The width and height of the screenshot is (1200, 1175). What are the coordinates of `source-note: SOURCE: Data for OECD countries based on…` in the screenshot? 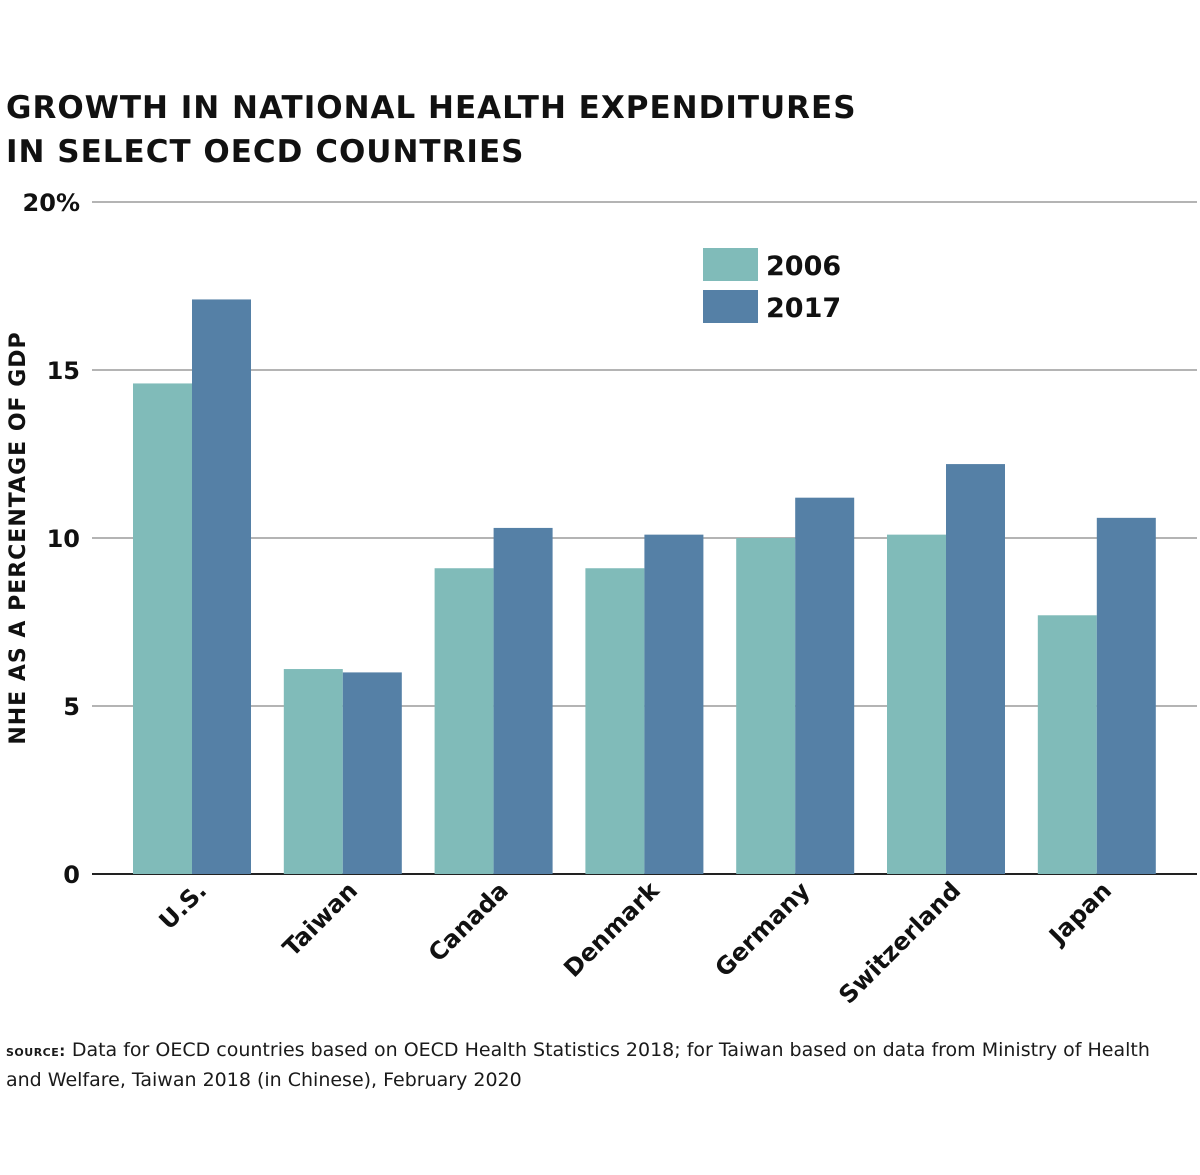 It's located at (581, 1065).